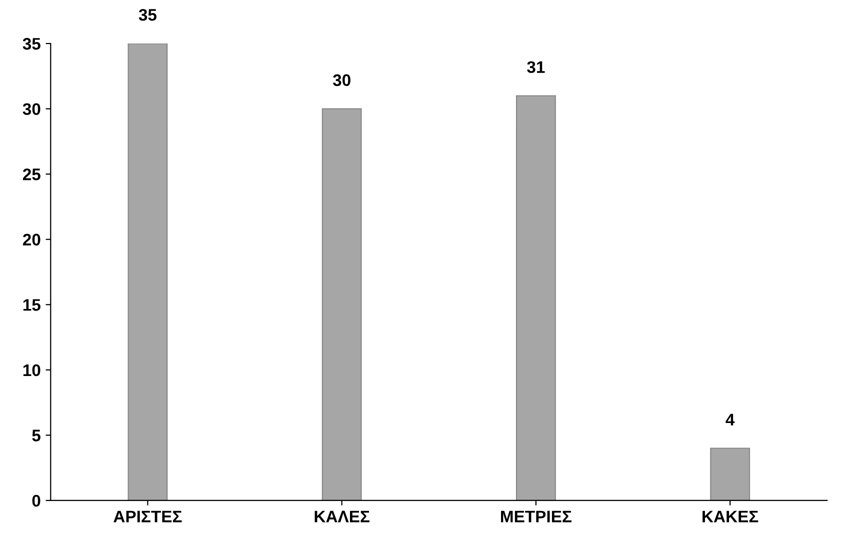  I want to click on data-label: 30, so click(341, 80).